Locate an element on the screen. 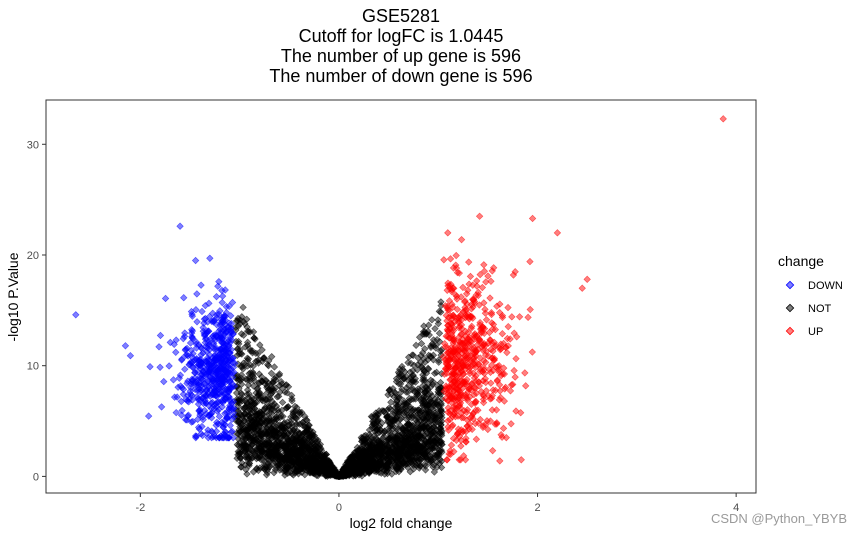 The image size is (861, 538). y-tick-label: 10 is located at coordinates (33, 367).